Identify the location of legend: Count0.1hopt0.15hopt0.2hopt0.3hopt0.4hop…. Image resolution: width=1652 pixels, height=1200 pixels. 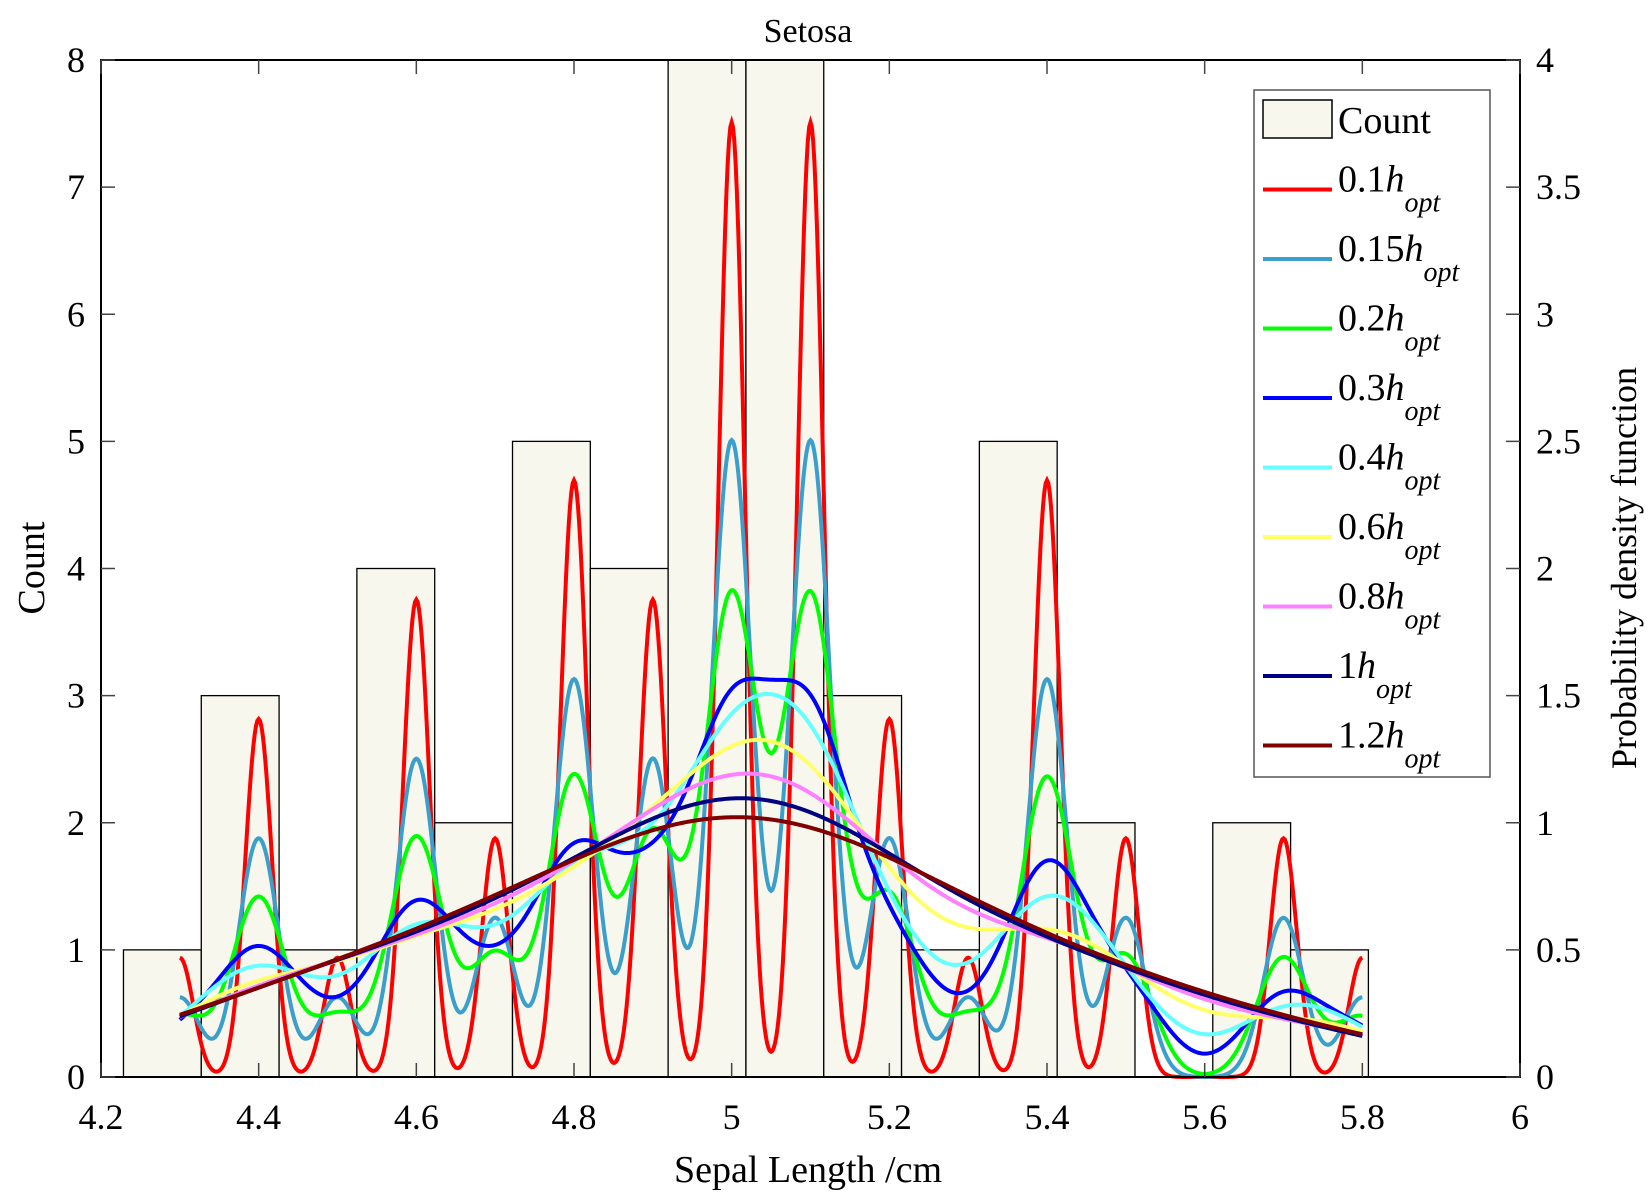
(1372, 433).